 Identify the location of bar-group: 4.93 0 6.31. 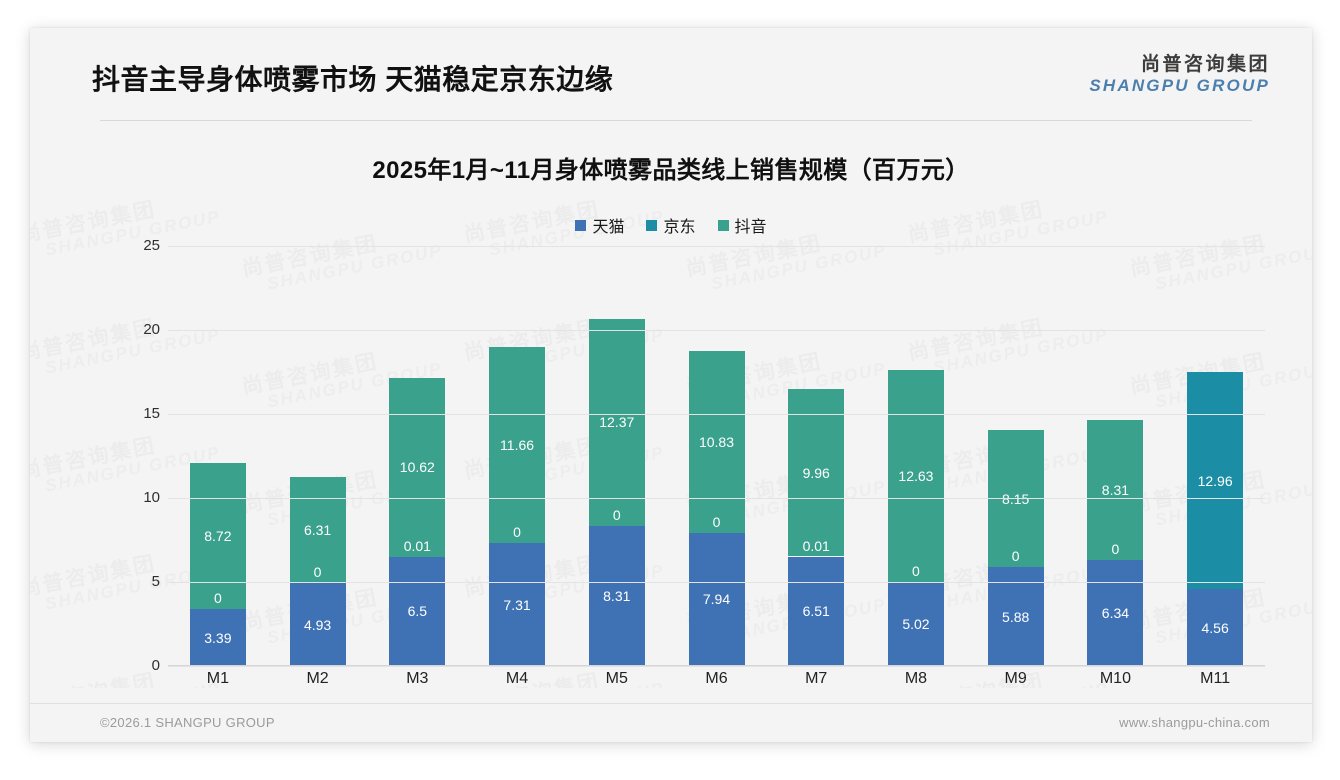
(317, 456).